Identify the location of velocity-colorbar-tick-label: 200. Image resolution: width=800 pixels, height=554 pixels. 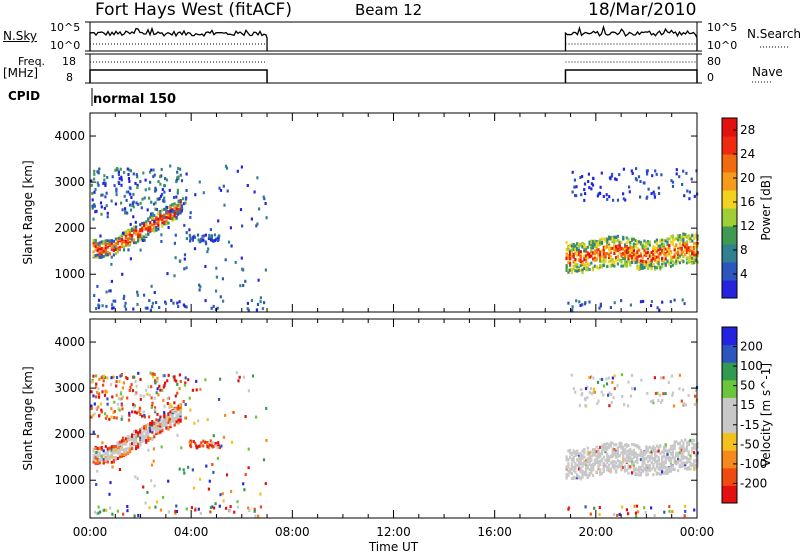
(751, 347).